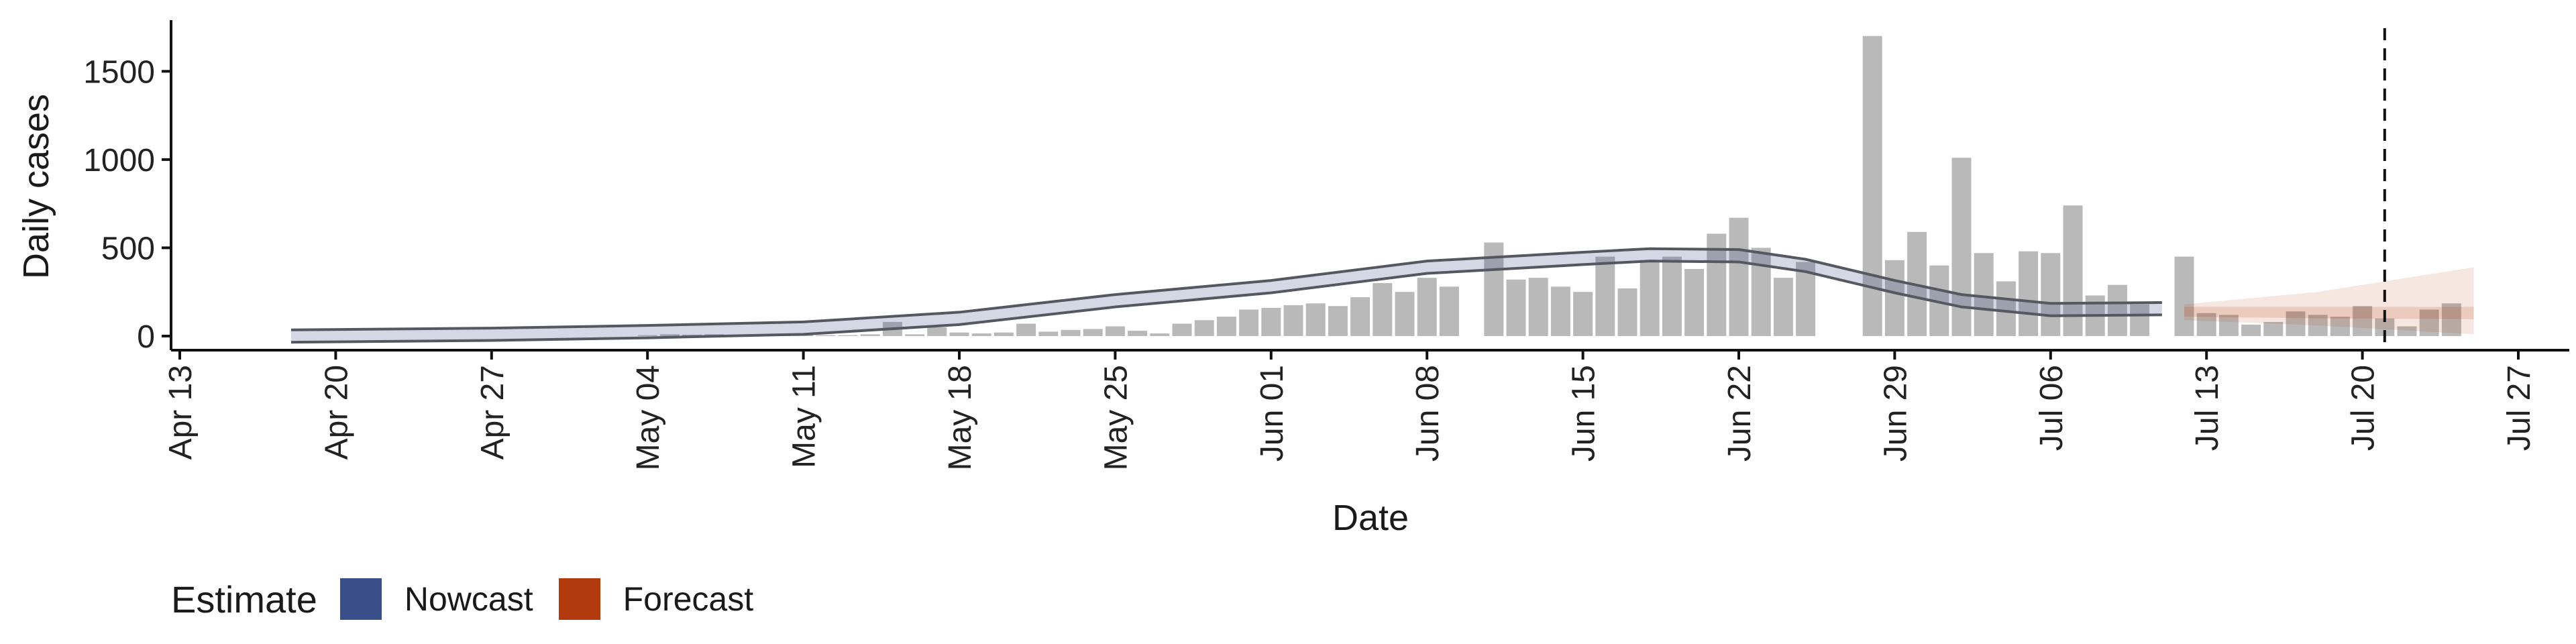 The width and height of the screenshot is (2576, 644). Describe the element at coordinates (2329, 313) in the screenshot. I see `forecast-inner-band` at that location.